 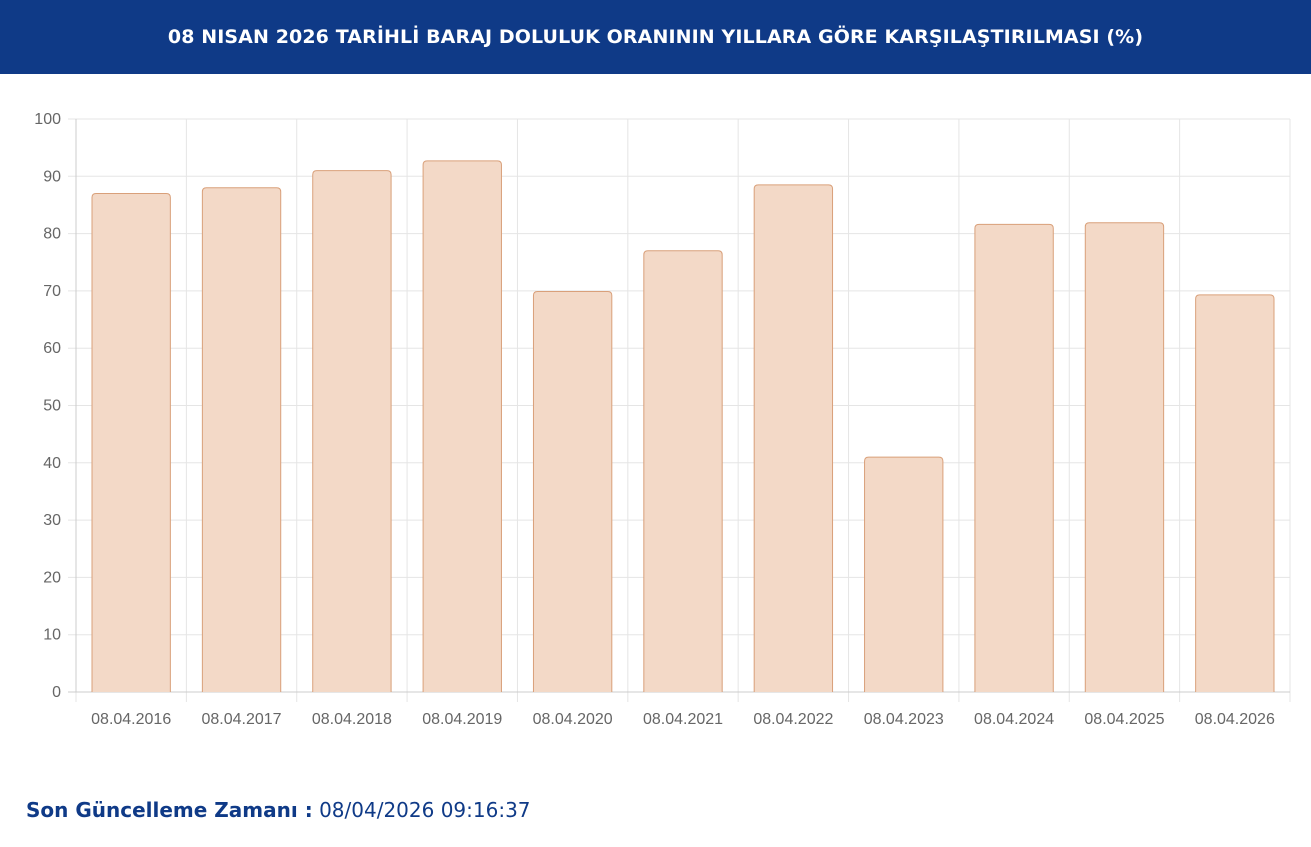 I want to click on x-tick-label: 08.04.2017, so click(x=242, y=719).